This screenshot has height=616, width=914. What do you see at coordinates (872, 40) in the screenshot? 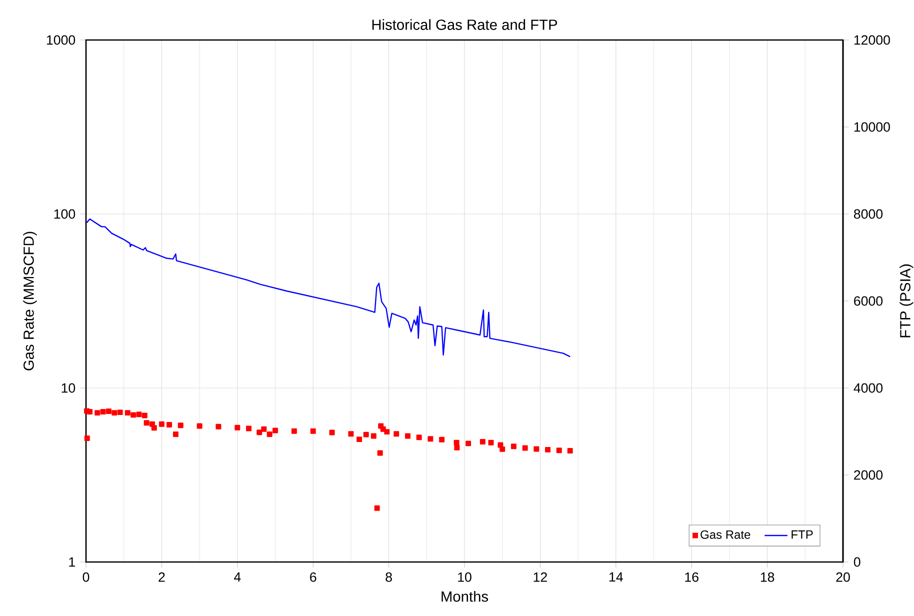
I see `y2-tick-label: 12000` at bounding box center [872, 40].